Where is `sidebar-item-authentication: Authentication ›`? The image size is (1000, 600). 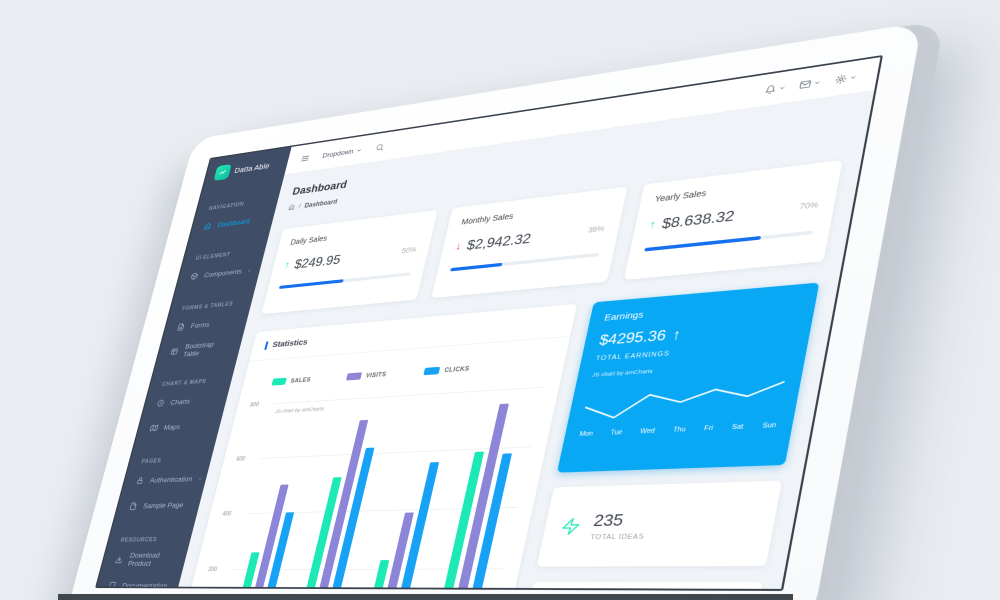
sidebar-item-authentication: Authentication › is located at coordinates (166, 479).